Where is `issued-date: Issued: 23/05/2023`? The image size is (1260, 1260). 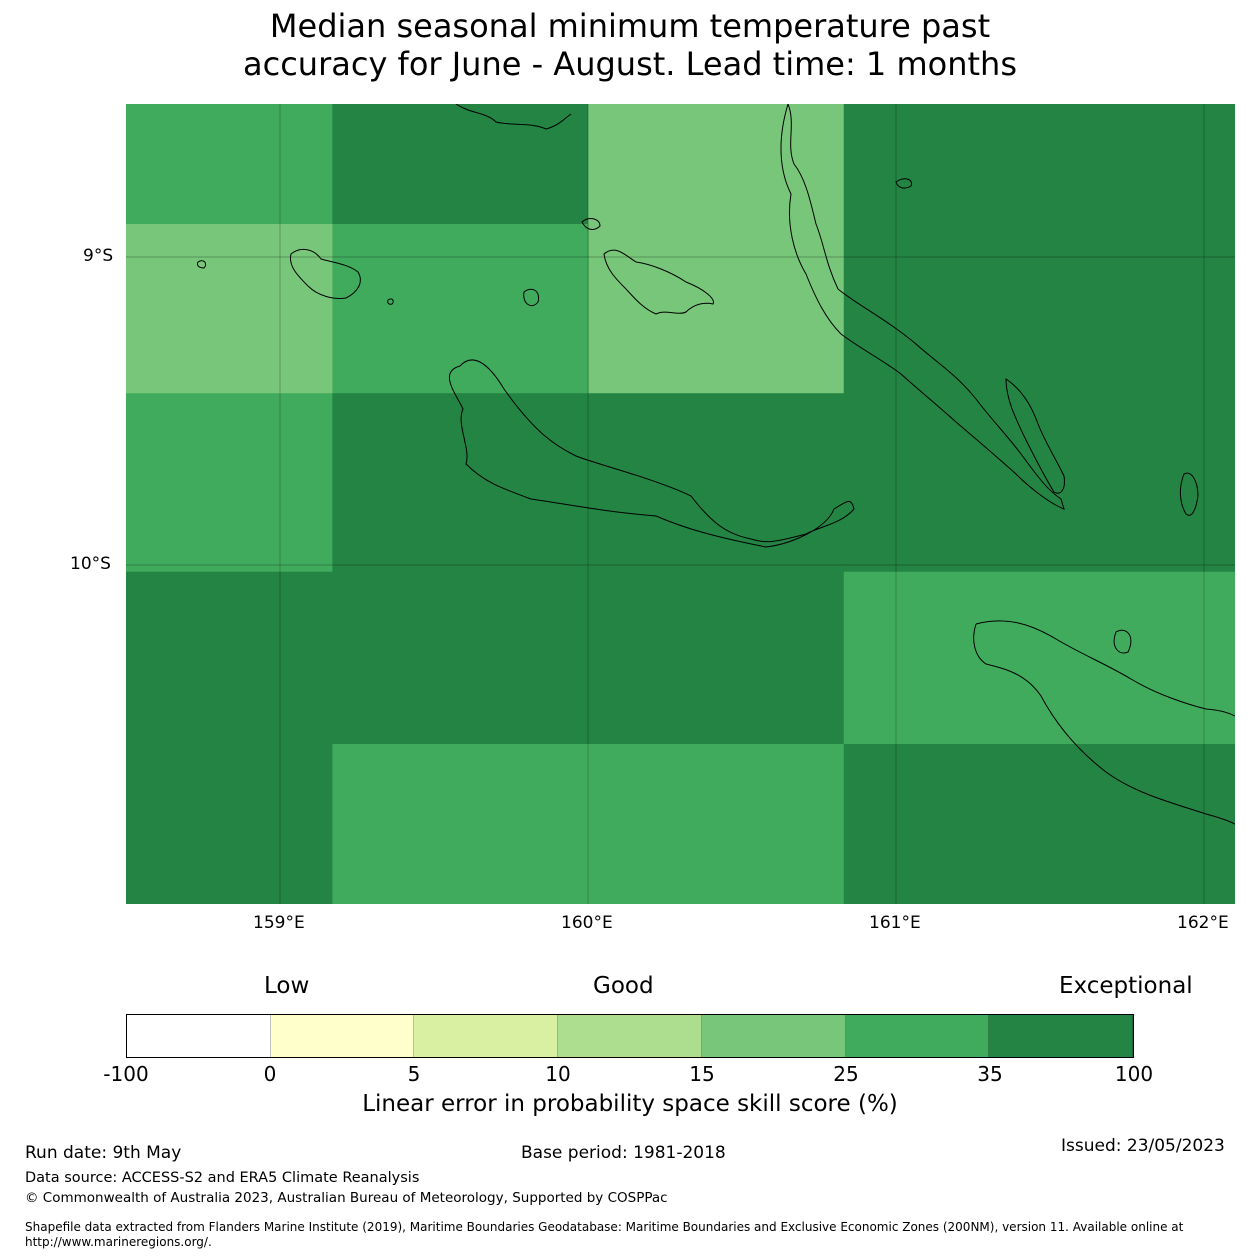 issued-date: Issued: 23/05/2023 is located at coordinates (1143, 1146).